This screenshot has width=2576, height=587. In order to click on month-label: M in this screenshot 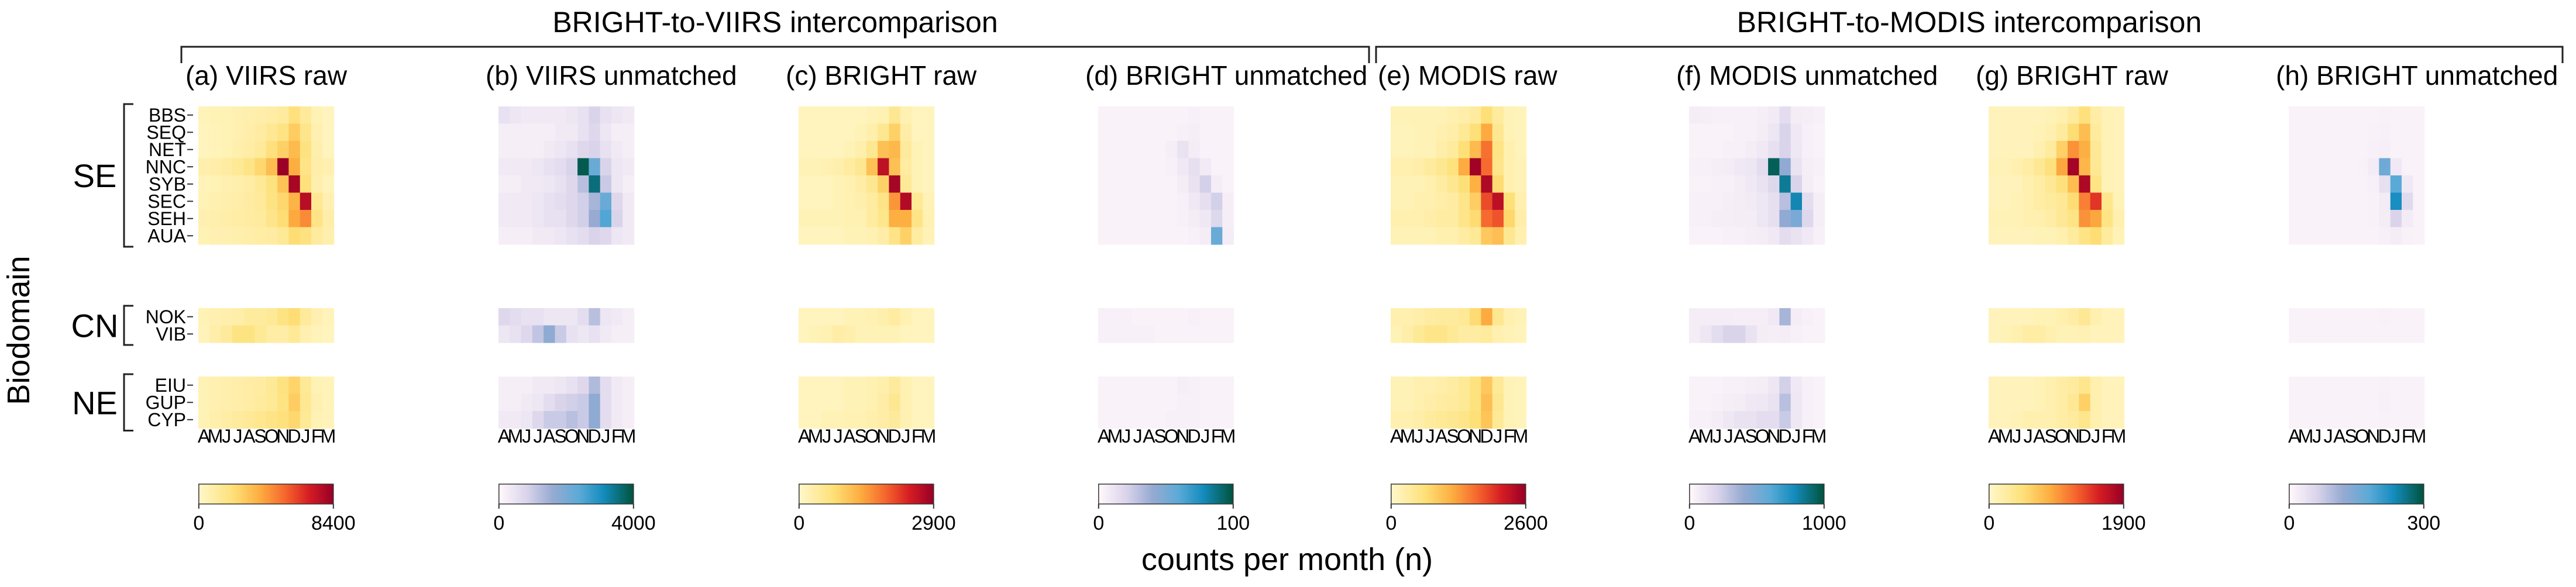, I will do `click(1706, 437)`.